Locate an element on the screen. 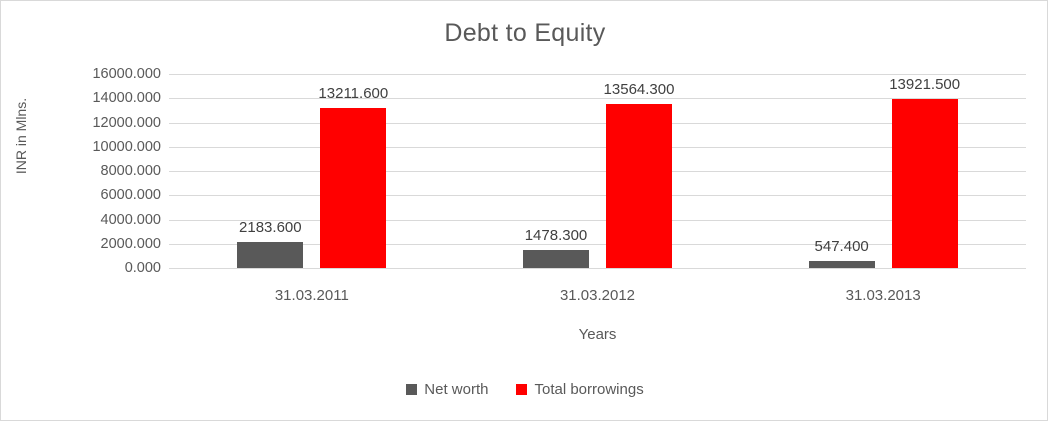 This screenshot has width=1048, height=421. legend-label: Net worth is located at coordinates (456, 389).